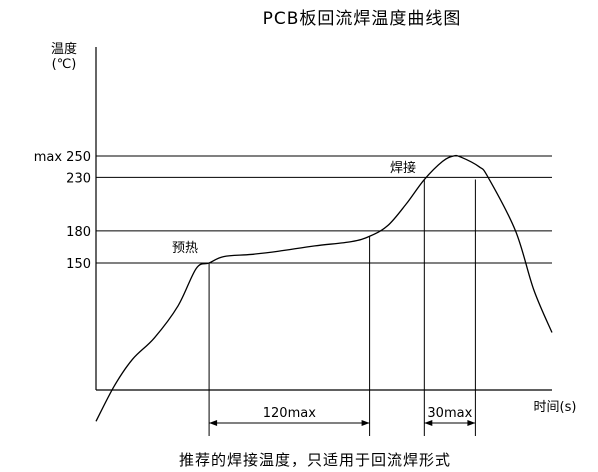 The width and height of the screenshot is (598, 472). Describe the element at coordinates (449, 413) in the screenshot. I see `soldering-span-label: 30max` at that location.